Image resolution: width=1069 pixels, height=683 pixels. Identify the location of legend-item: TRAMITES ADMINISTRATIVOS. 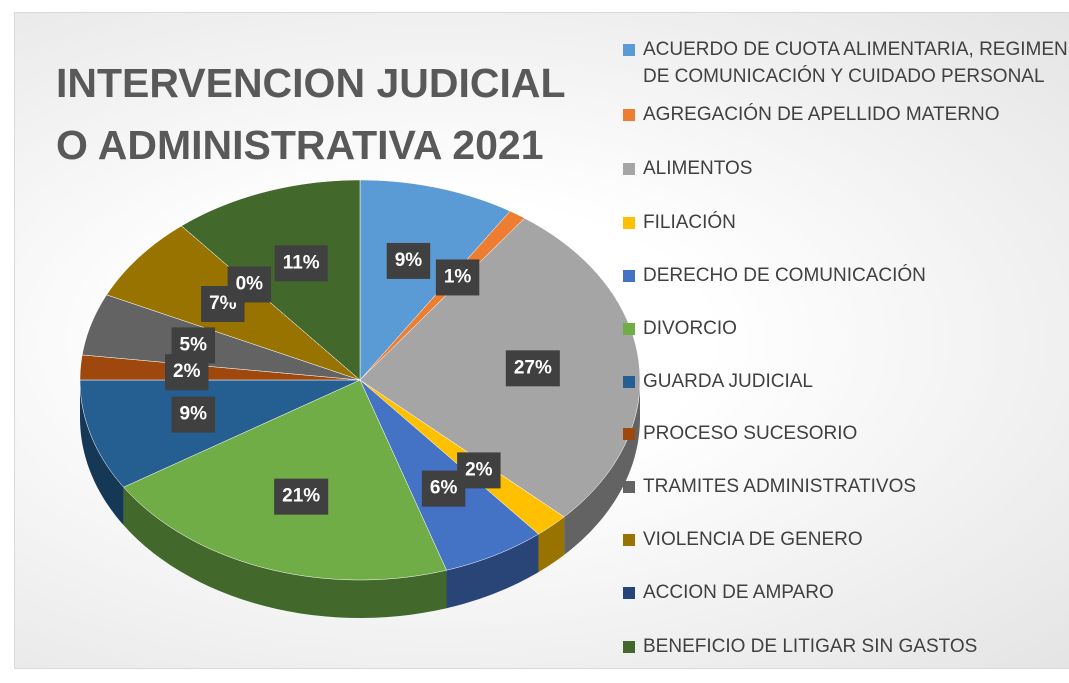
(846, 486).